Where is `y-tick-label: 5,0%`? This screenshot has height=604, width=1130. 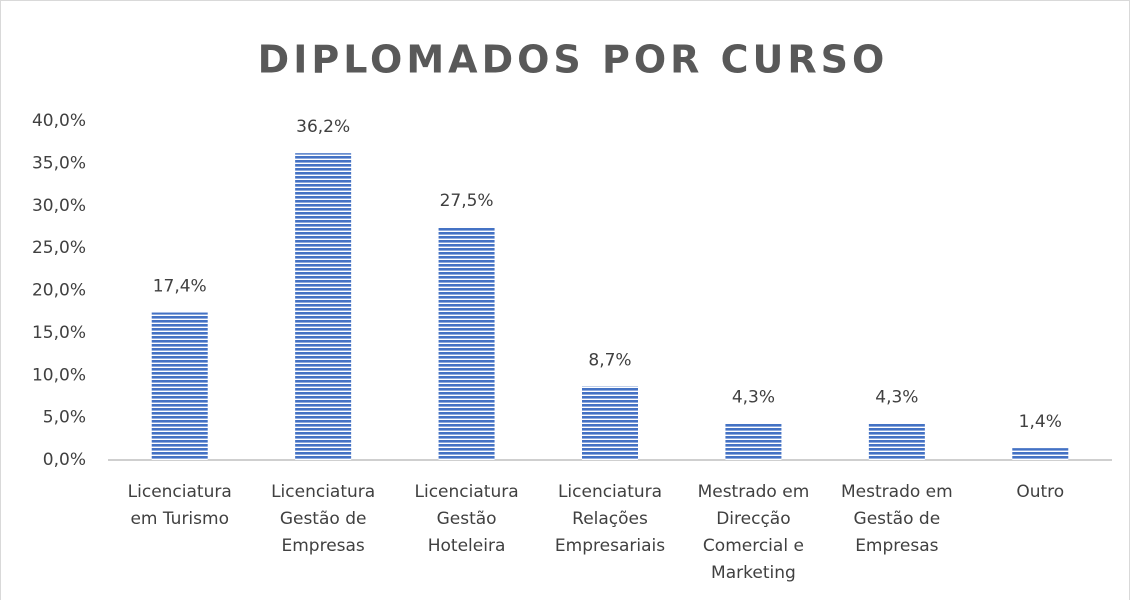 y-tick-label: 5,0% is located at coordinates (64, 418).